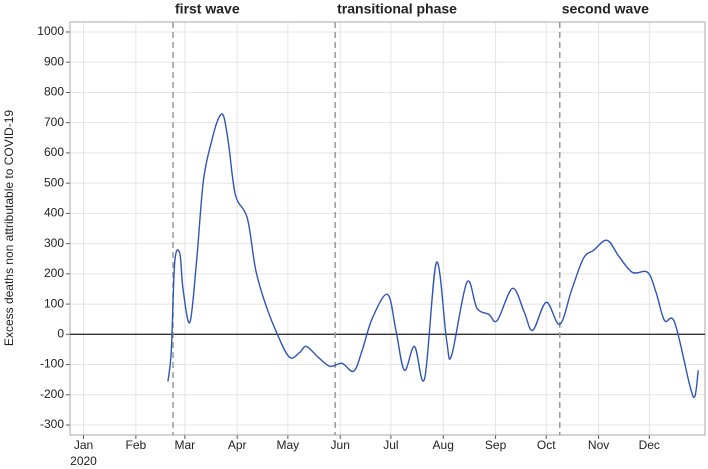 The height and width of the screenshot is (469, 708). Describe the element at coordinates (50, 31) in the screenshot. I see `y-tick-label: 1000` at that location.